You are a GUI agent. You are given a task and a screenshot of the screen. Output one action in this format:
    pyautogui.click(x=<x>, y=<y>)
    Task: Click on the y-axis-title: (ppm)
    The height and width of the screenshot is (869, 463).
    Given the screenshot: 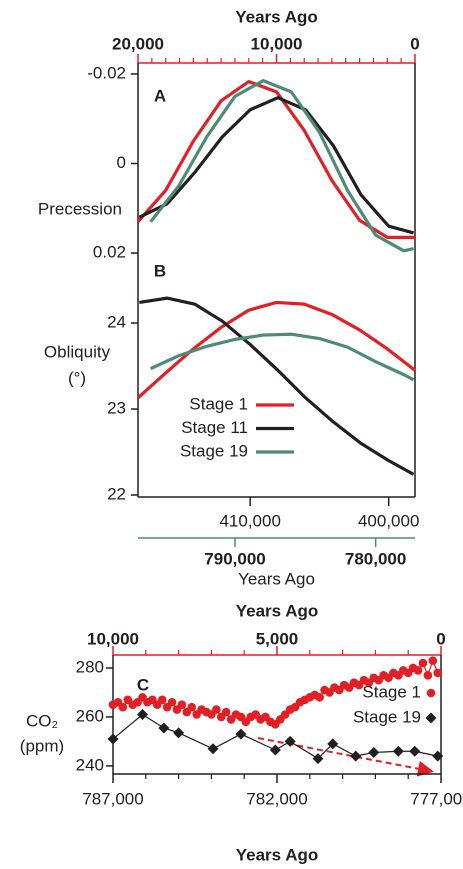 What is the action you would take?
    pyautogui.click(x=42, y=745)
    